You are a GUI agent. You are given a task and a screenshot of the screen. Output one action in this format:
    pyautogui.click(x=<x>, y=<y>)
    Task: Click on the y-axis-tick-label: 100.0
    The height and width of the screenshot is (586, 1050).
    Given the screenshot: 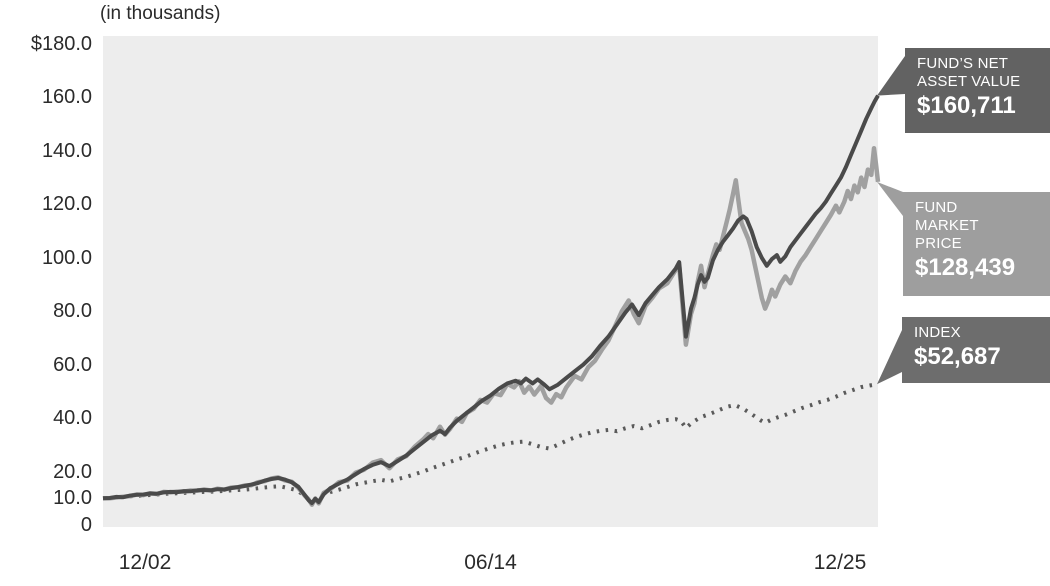 What is the action you would take?
    pyautogui.click(x=66, y=257)
    